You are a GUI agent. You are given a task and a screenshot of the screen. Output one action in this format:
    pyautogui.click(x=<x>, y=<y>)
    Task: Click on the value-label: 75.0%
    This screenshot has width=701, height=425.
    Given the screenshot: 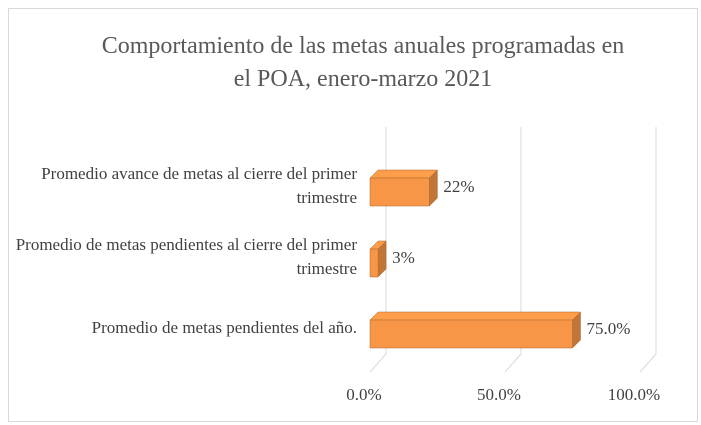 What is the action you would take?
    pyautogui.click(x=609, y=328)
    